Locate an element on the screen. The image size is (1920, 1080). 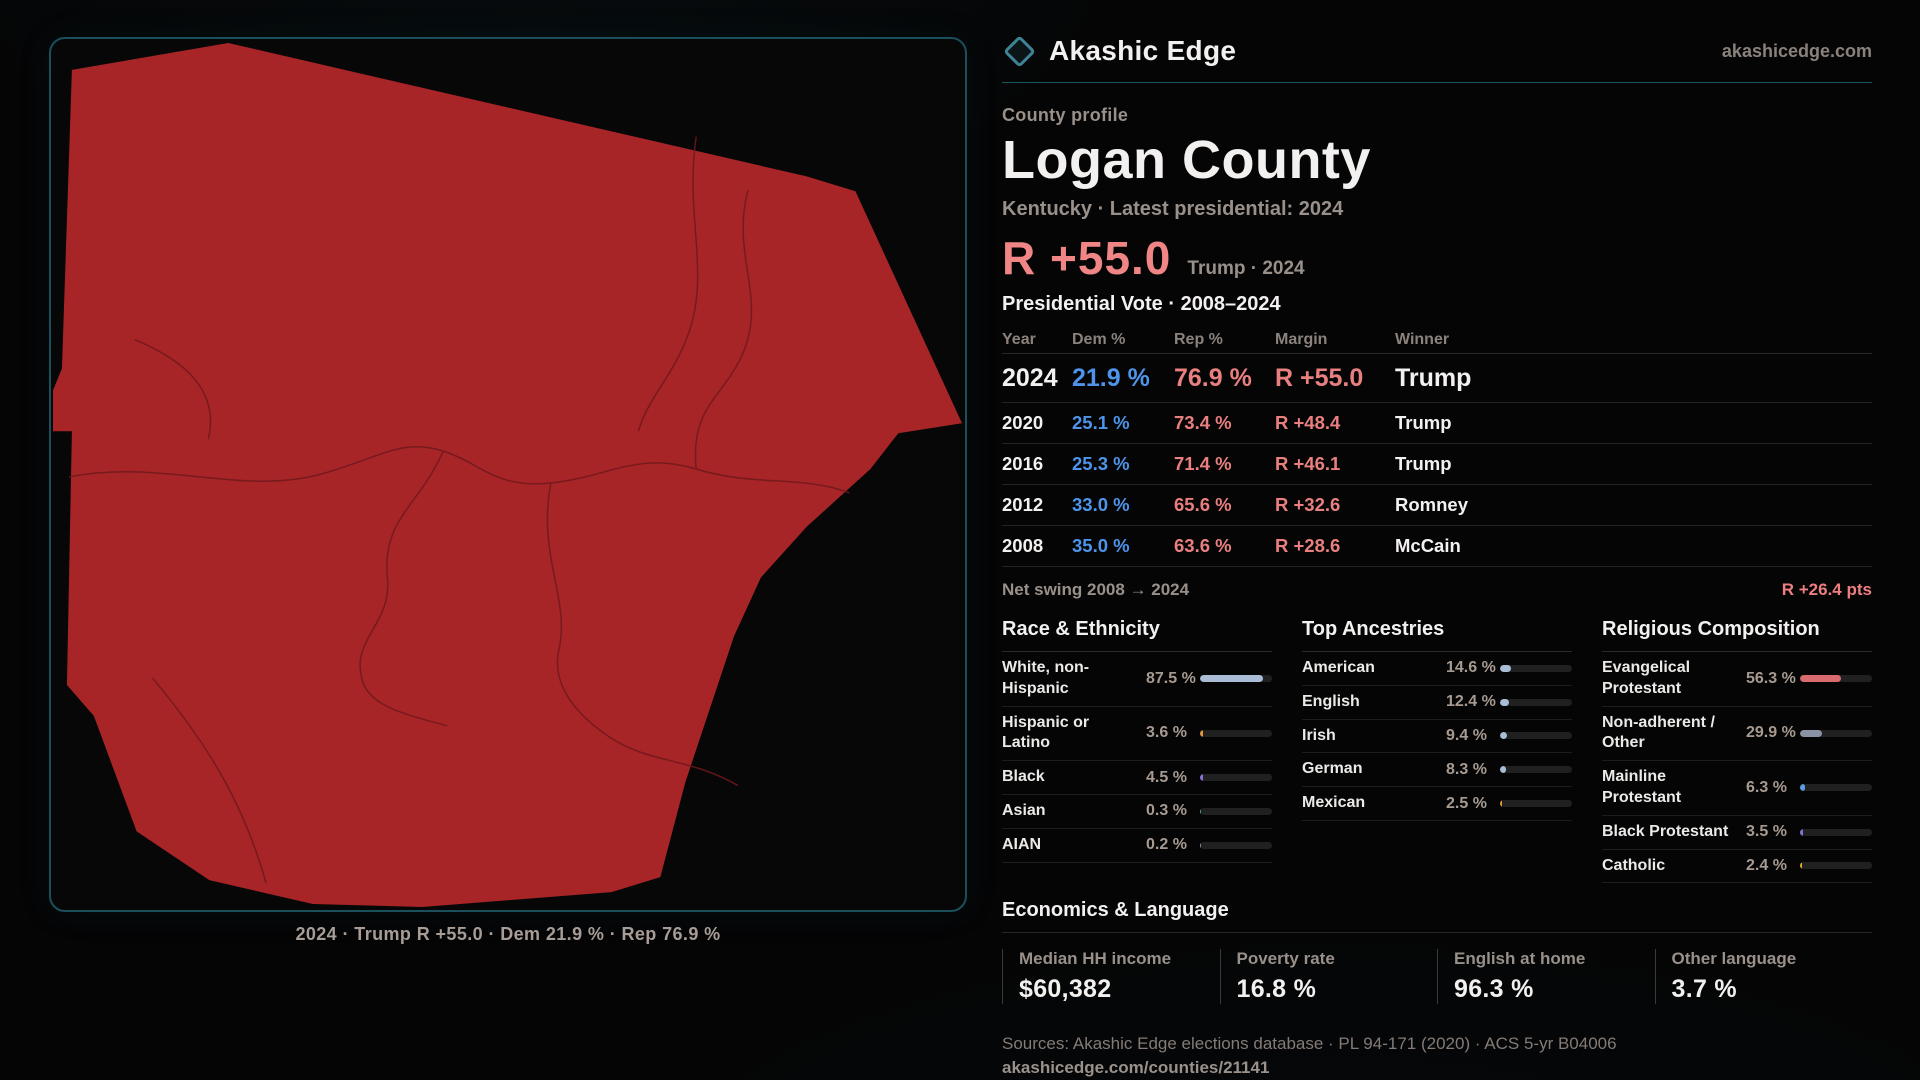
demo-value: 56.3 % is located at coordinates (1771, 678).